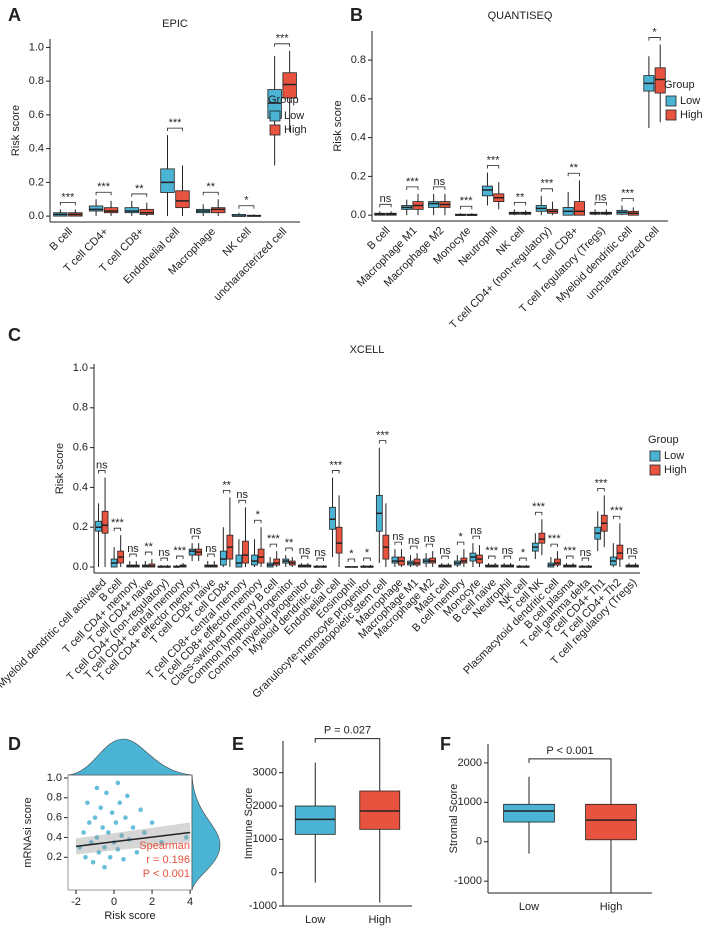  What do you see at coordinates (80, 448) in the screenshot?
I see `y-tick-label: 0.6` at bounding box center [80, 448].